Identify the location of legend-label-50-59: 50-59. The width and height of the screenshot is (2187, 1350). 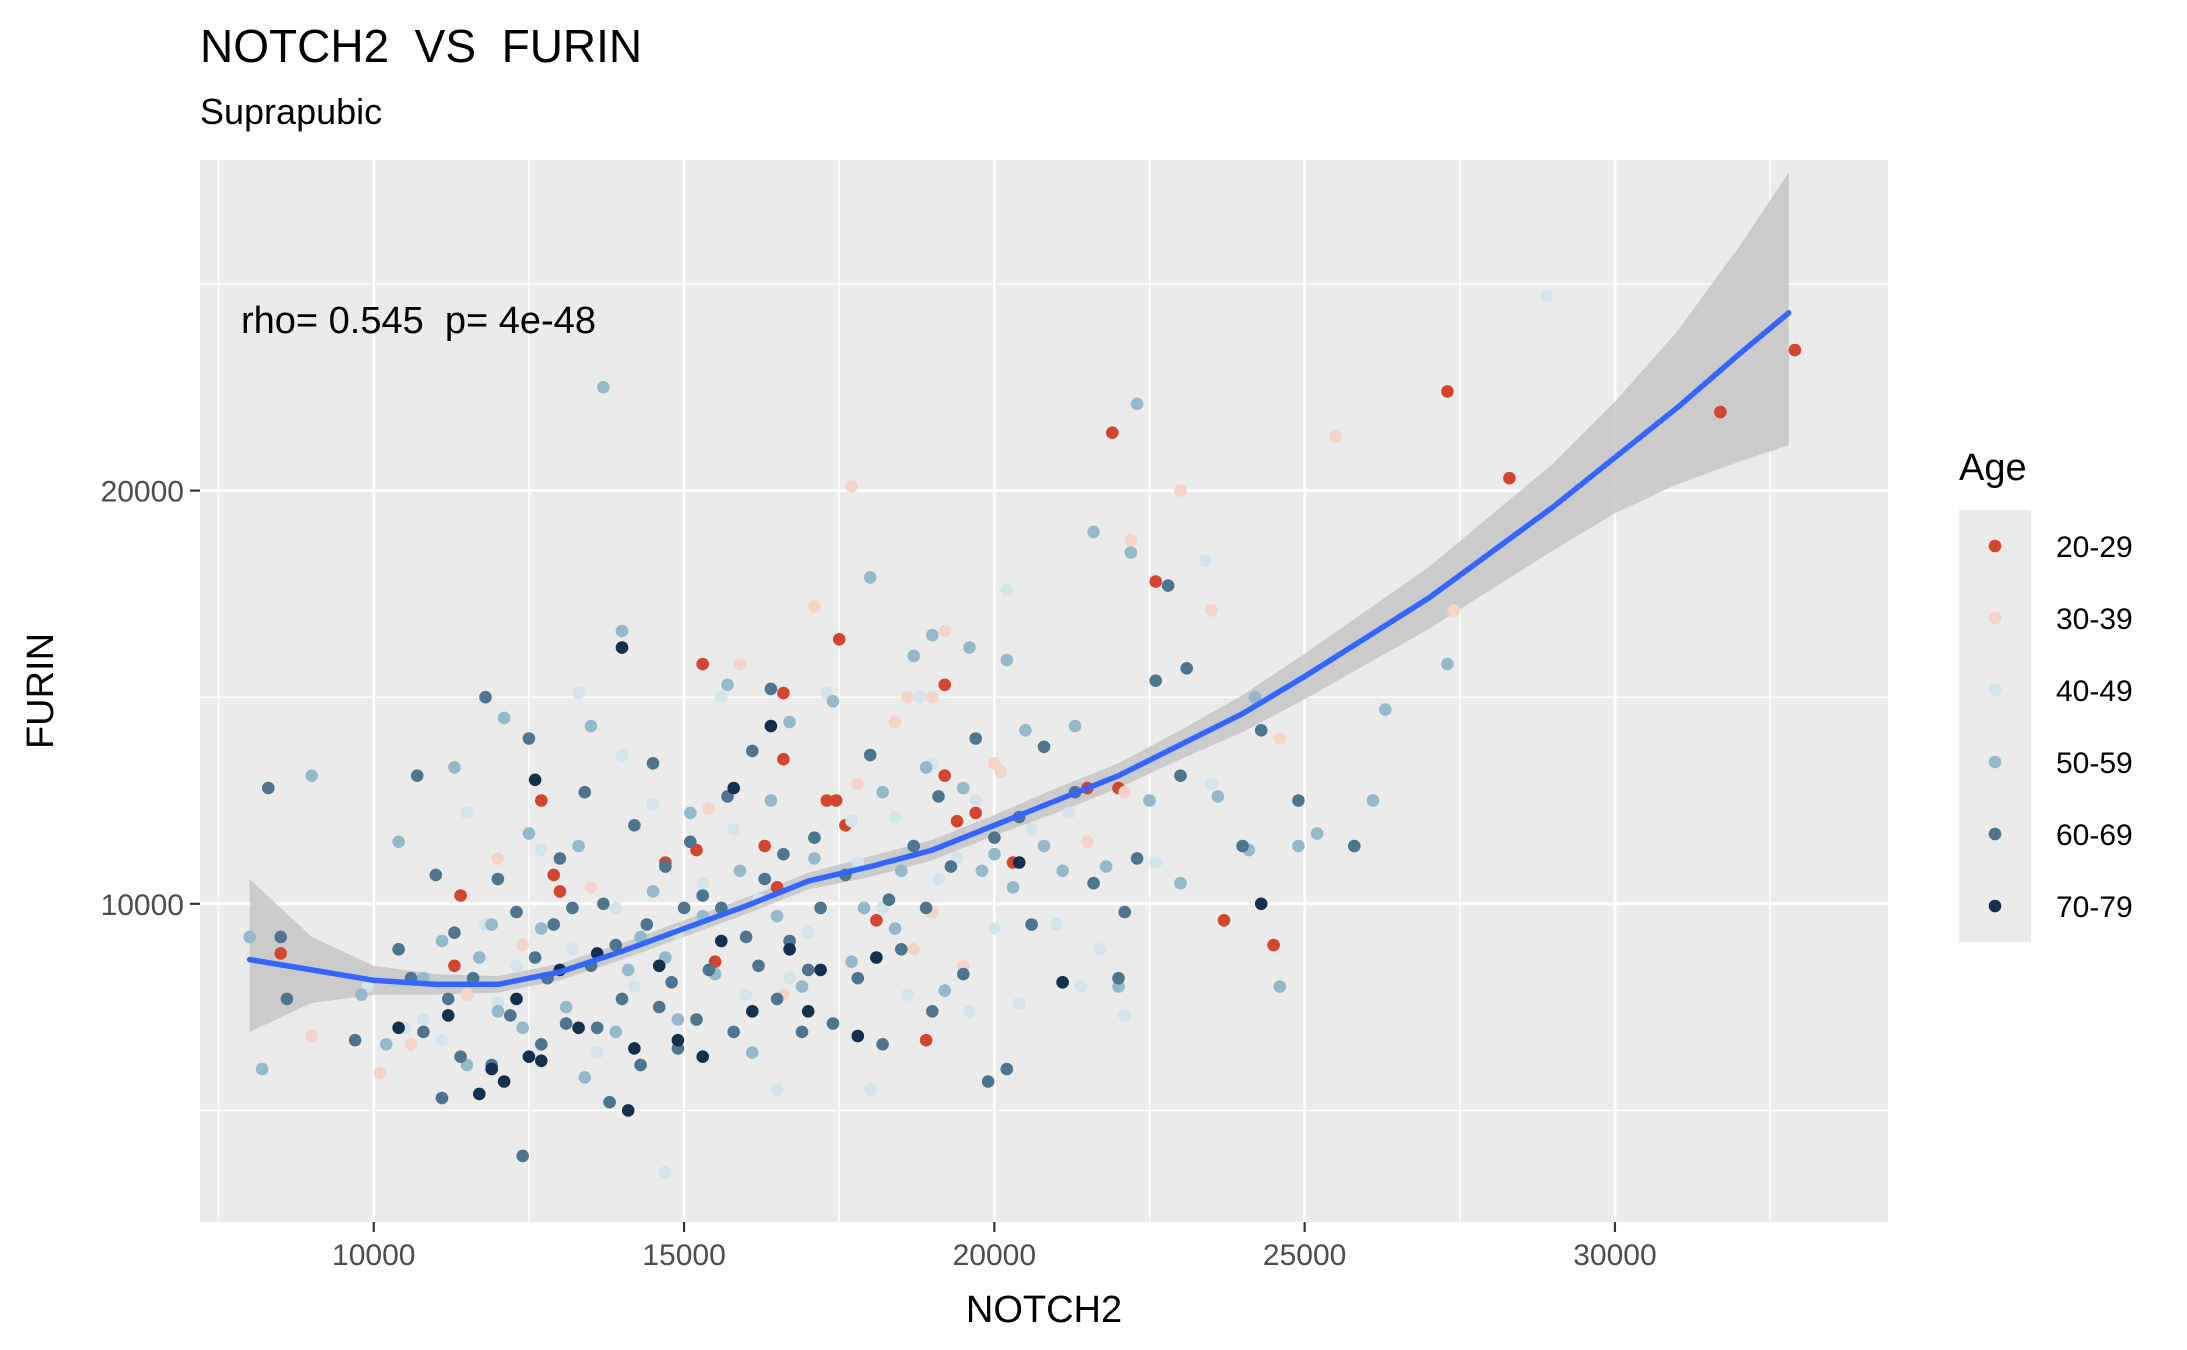
(2094, 763).